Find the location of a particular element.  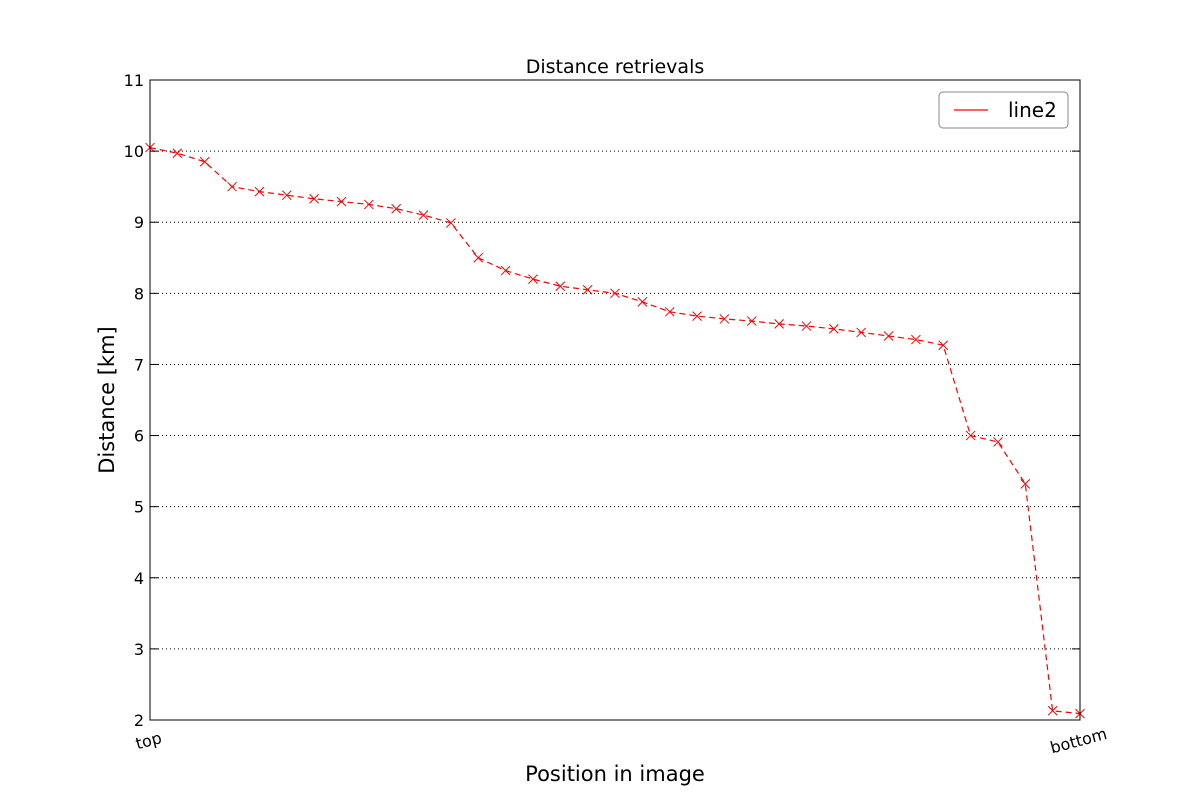

x-axis-label: Position in image is located at coordinates (615, 774).